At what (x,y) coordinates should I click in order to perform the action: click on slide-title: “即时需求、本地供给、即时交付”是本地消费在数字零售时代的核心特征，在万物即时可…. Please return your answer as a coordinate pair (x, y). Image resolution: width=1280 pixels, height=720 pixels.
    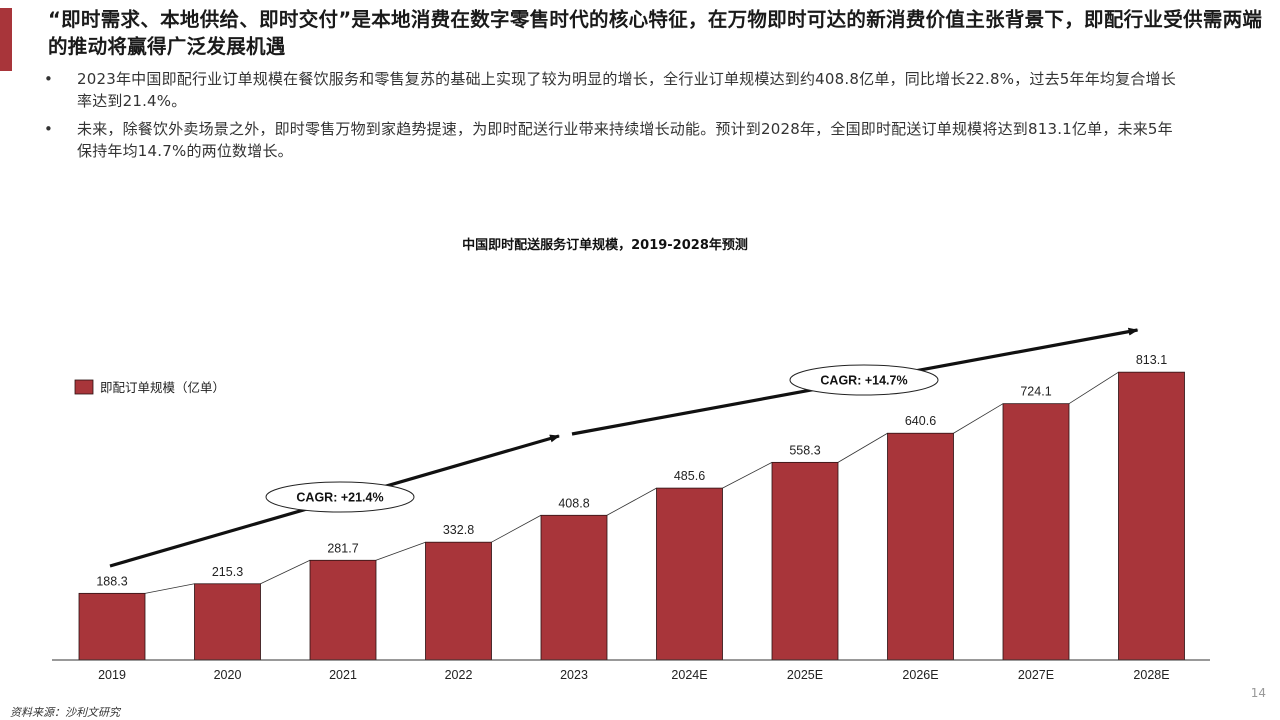
    Looking at the image, I should click on (655, 33).